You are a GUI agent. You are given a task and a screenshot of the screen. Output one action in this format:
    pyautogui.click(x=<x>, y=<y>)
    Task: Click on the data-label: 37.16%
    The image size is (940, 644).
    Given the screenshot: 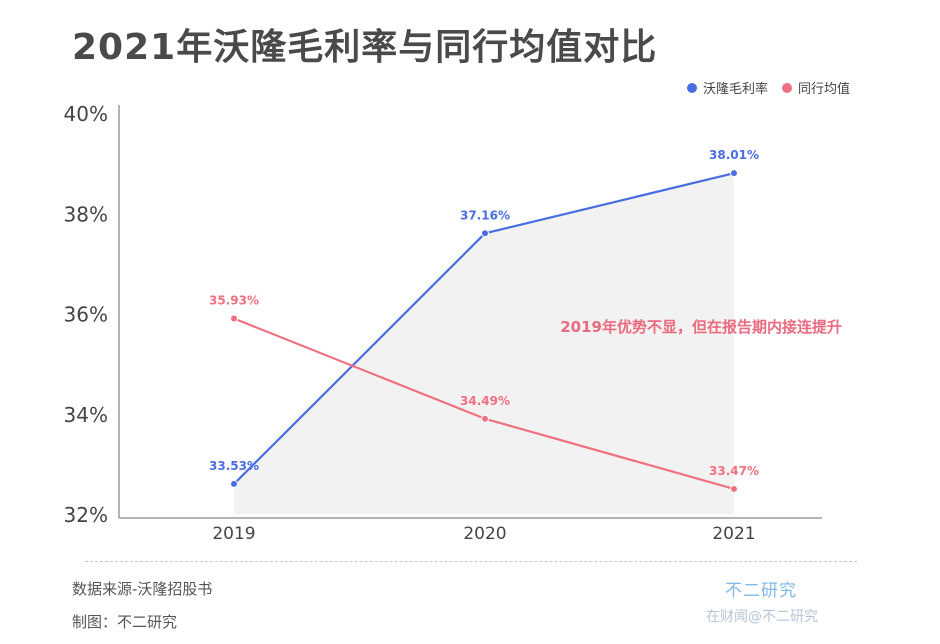 What is the action you would take?
    pyautogui.click(x=485, y=215)
    